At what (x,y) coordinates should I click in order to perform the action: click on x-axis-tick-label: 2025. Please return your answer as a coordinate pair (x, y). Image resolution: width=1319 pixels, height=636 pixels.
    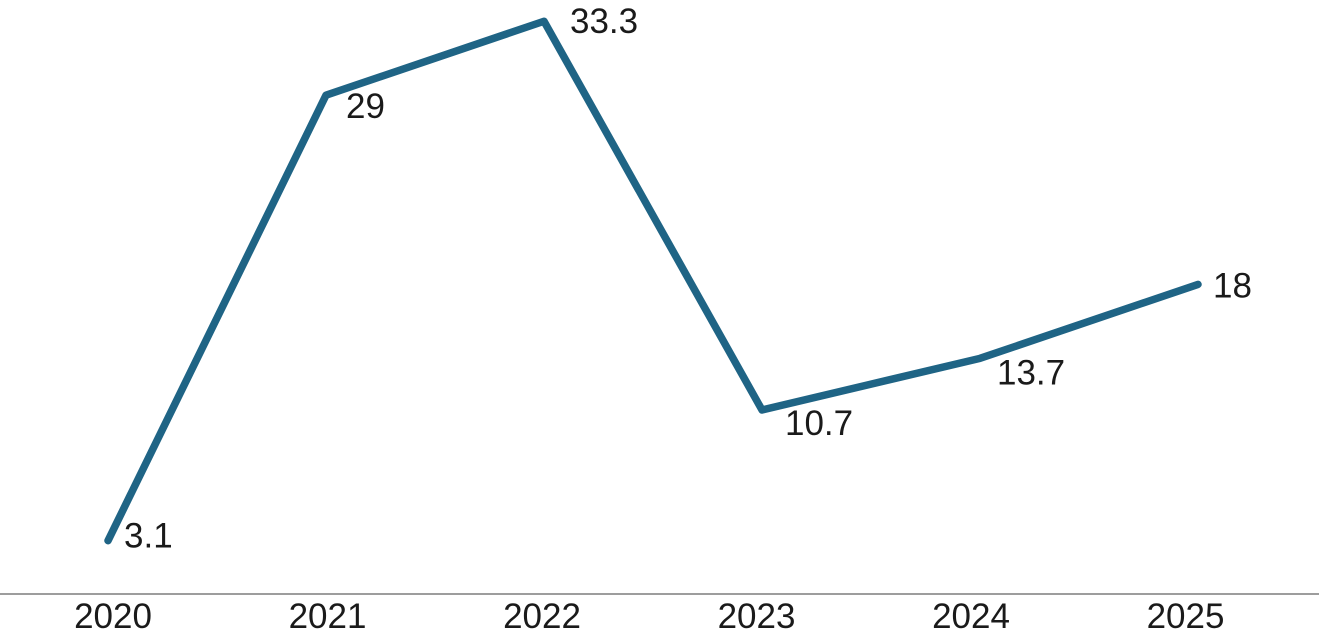
    Looking at the image, I should click on (1186, 616).